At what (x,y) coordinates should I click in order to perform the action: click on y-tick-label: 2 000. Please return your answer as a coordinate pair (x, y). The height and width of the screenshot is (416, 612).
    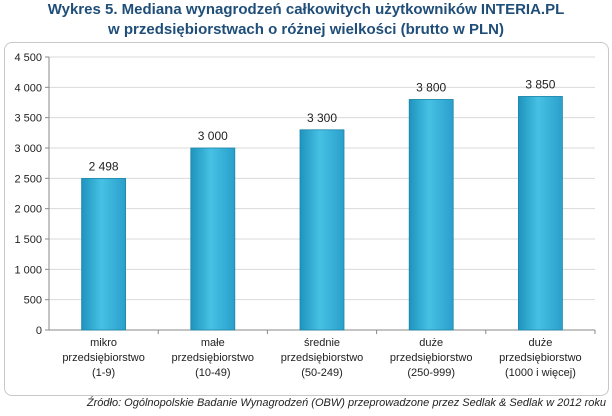
    Looking at the image, I should click on (28, 210).